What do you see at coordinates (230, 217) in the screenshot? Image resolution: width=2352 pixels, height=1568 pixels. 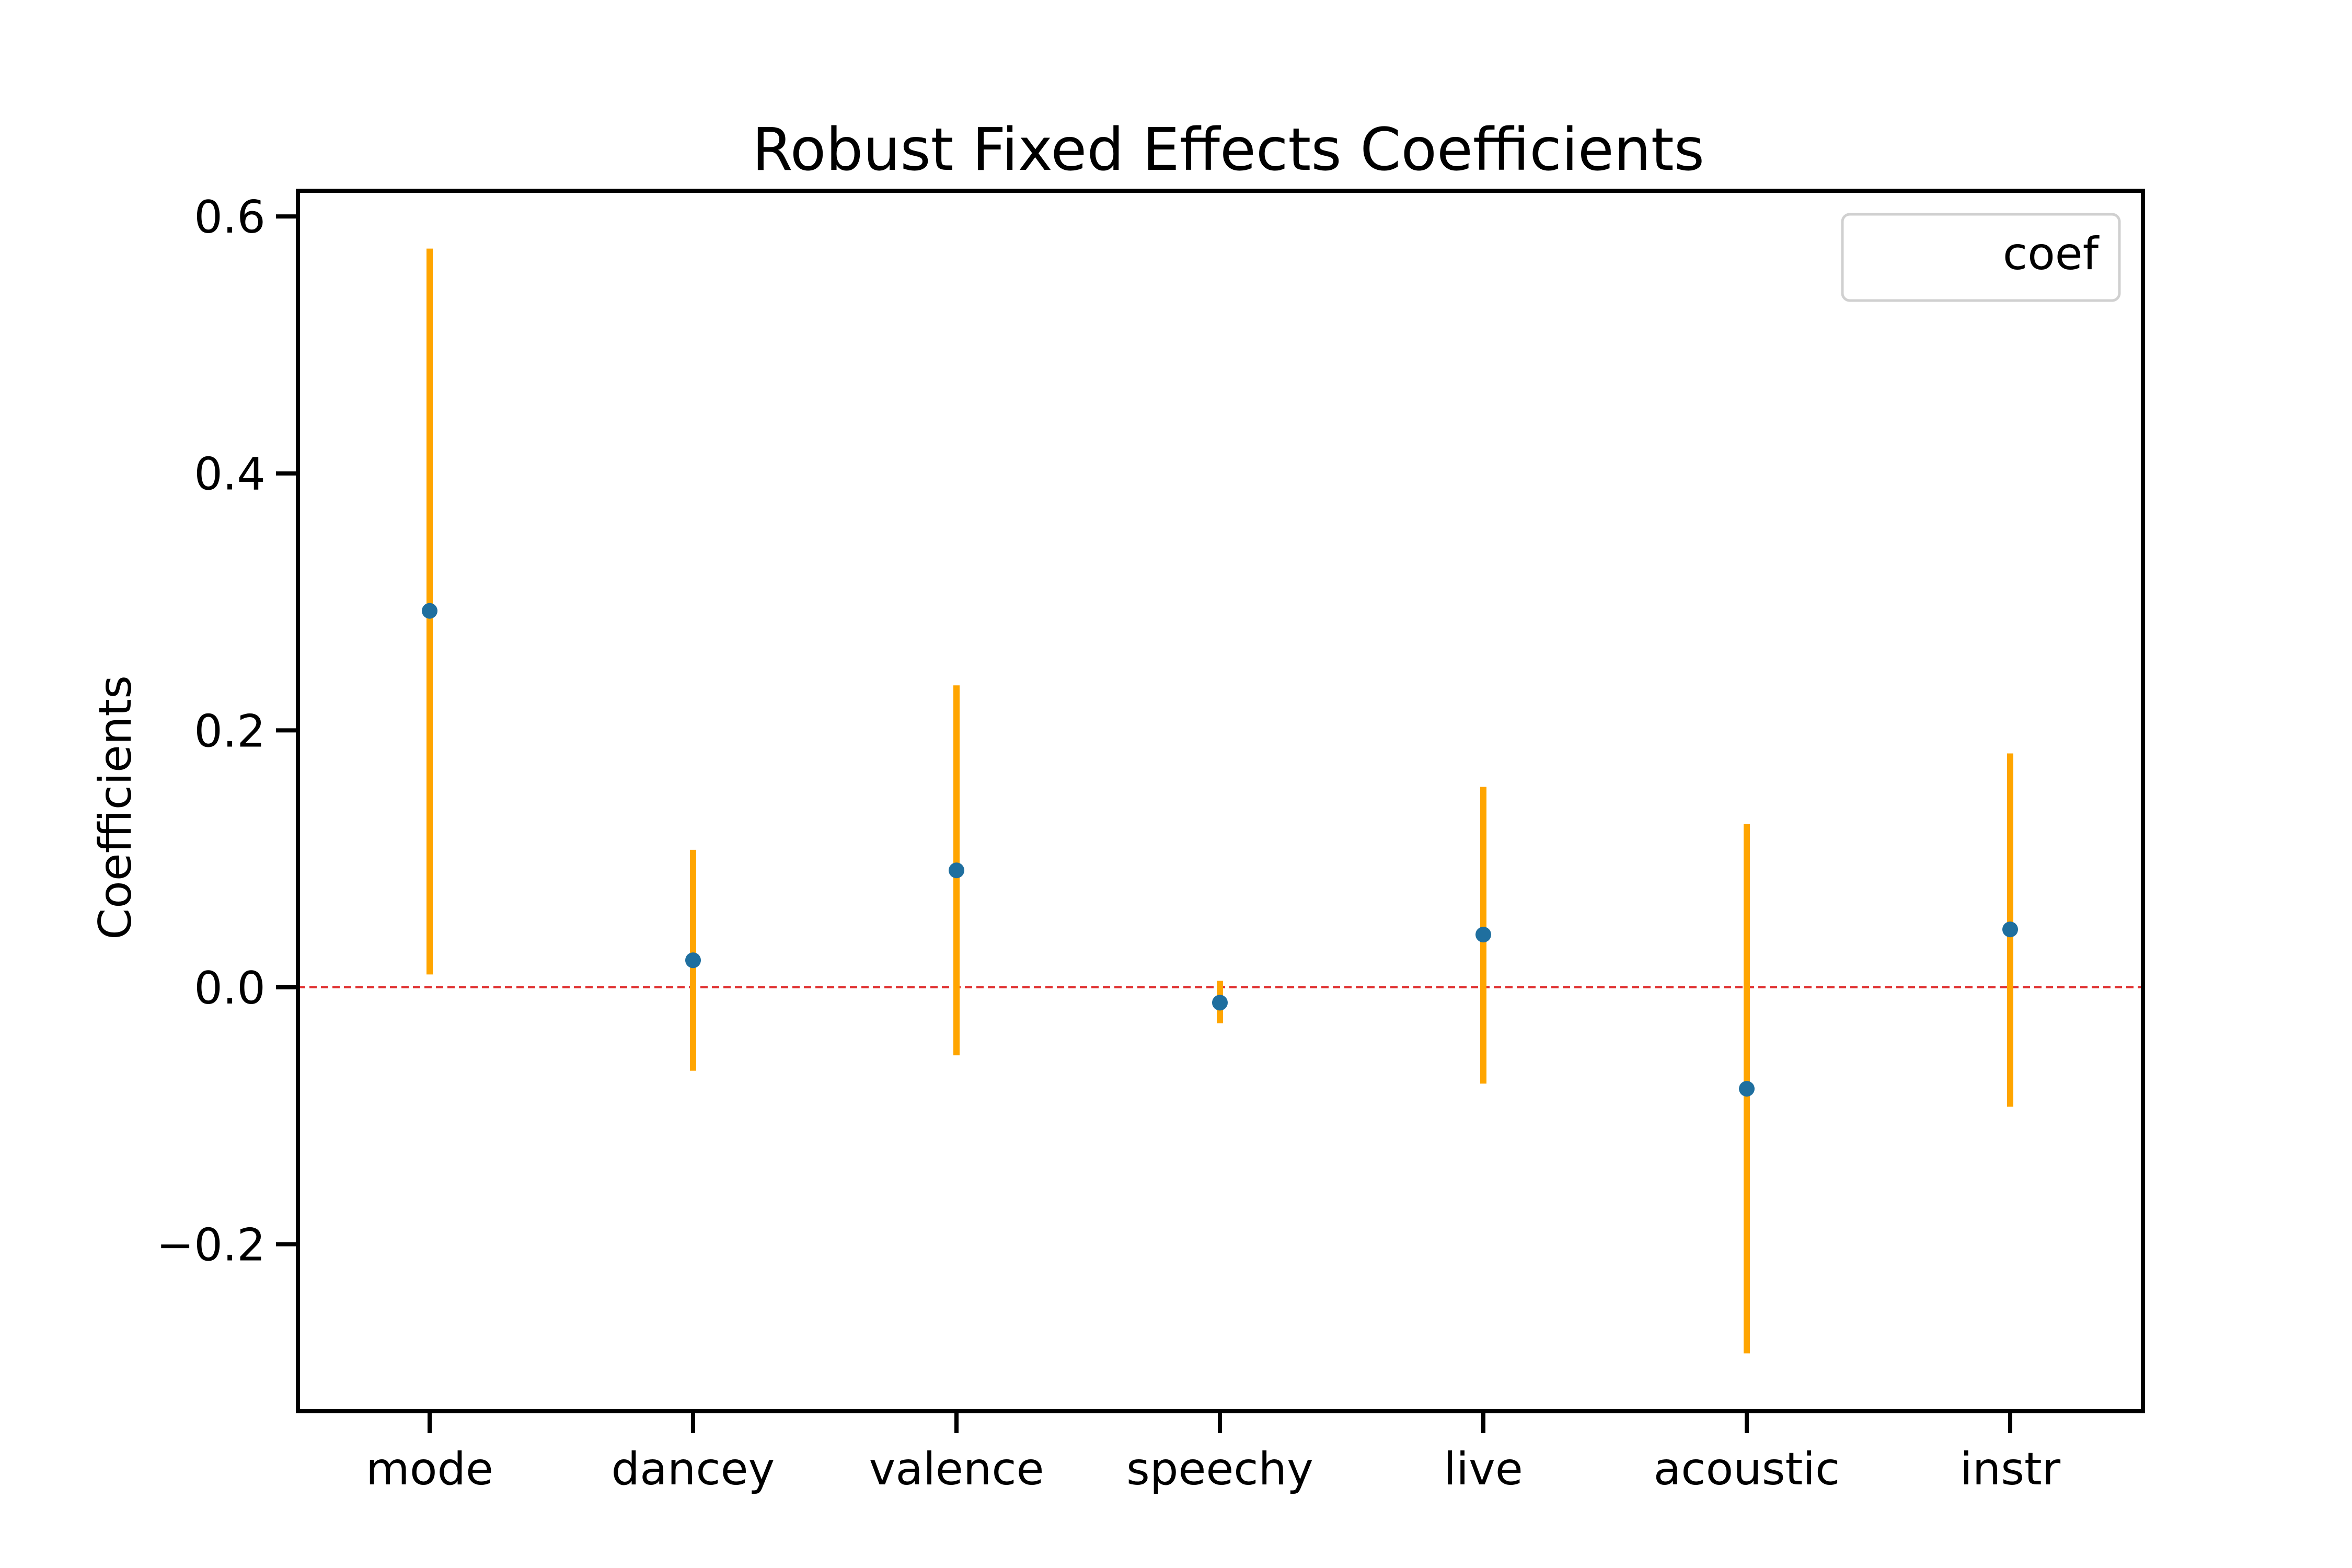 I see `y-tick-label: 0.6` at bounding box center [230, 217].